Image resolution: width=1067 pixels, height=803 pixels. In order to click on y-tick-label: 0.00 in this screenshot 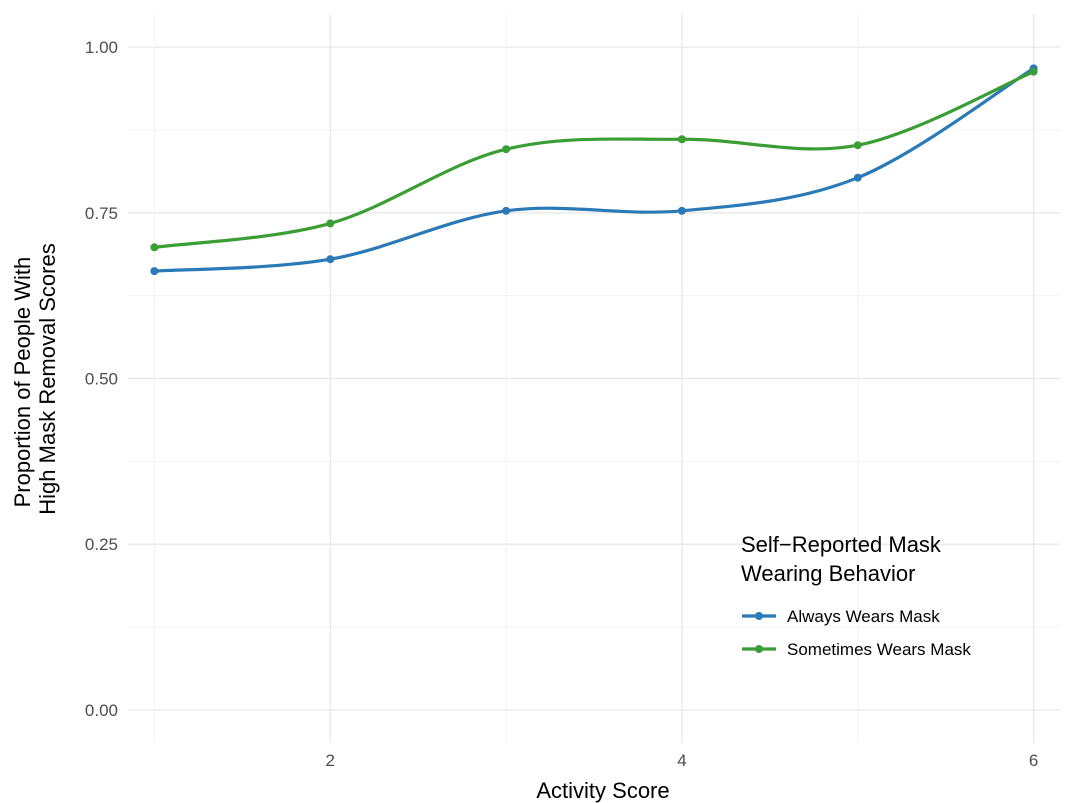, I will do `click(101, 710)`.